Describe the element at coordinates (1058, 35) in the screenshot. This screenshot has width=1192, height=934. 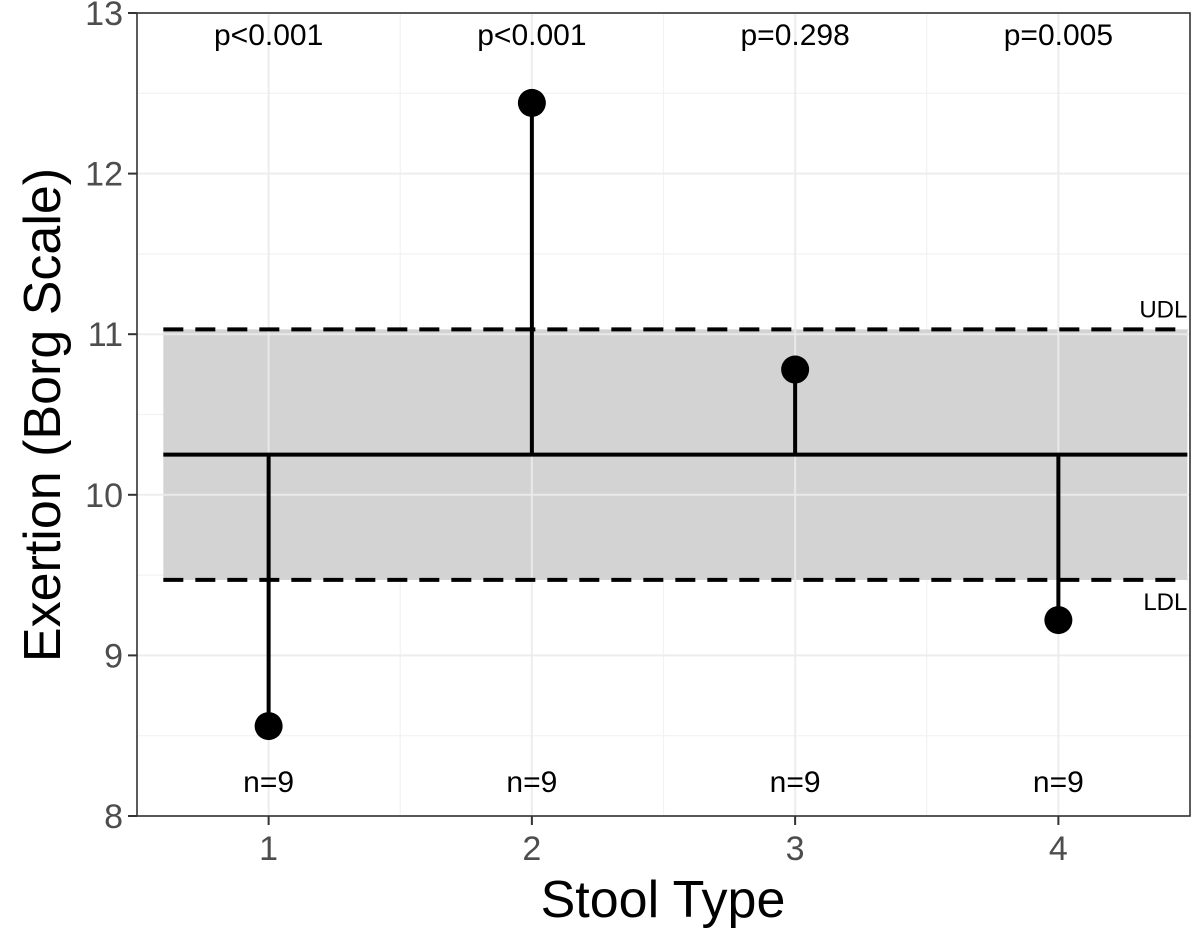
I see `p-value-label: p=0.005` at that location.